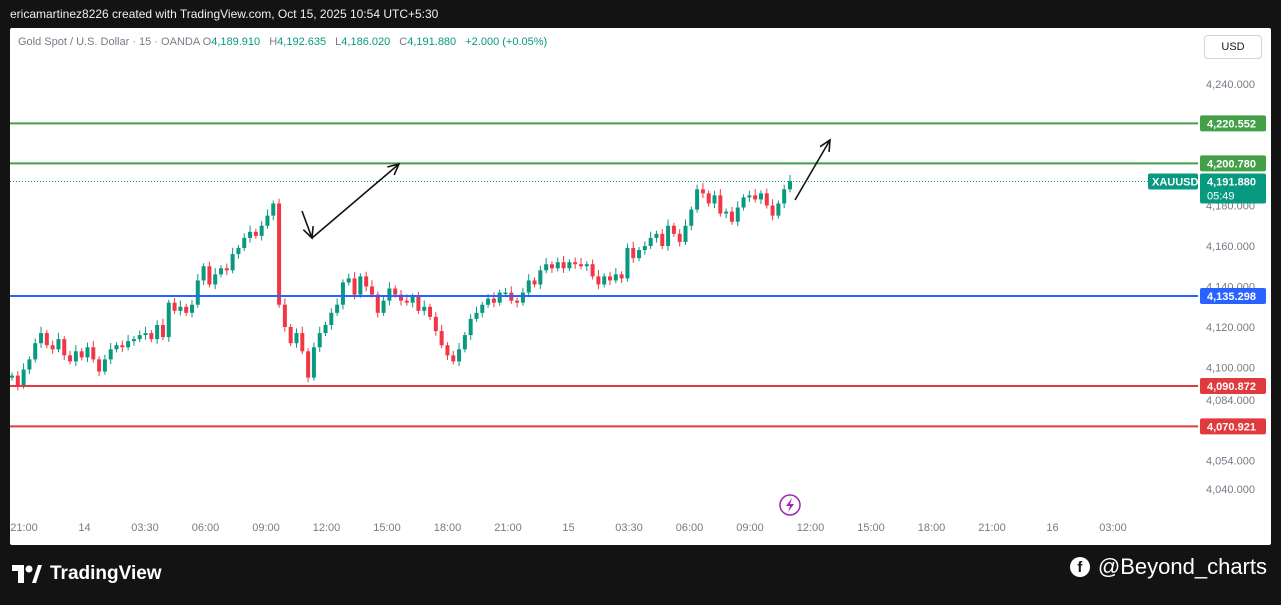 This screenshot has width=1281, height=605. Describe the element at coordinates (1173, 181) in the screenshot. I see `symbol-badge` at that location.